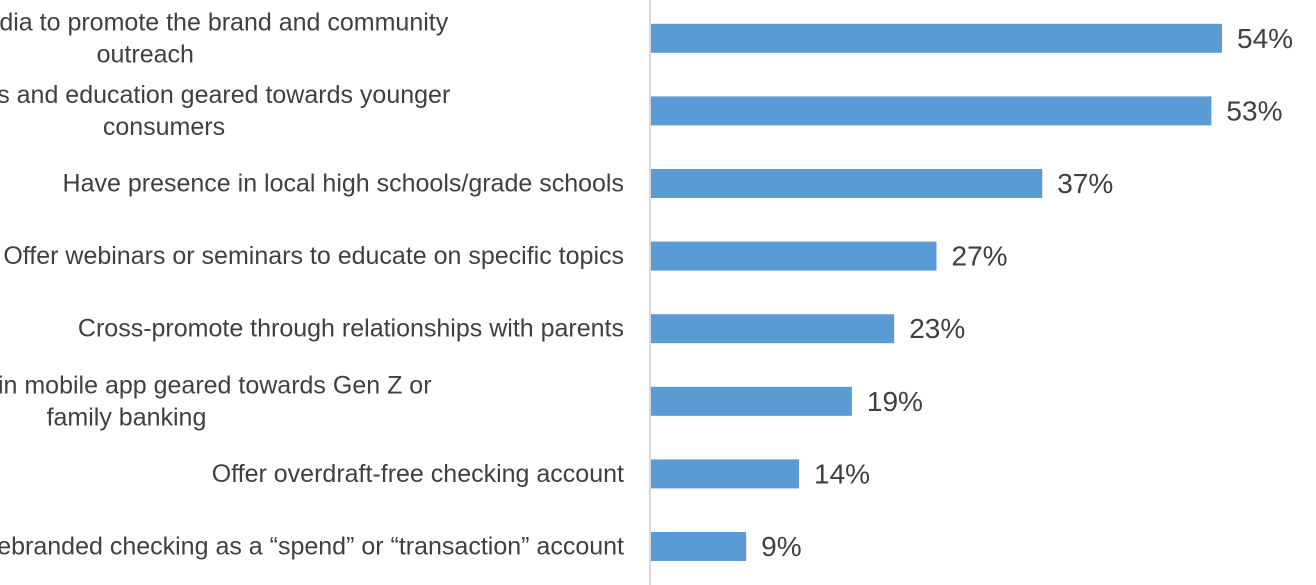  What do you see at coordinates (895, 401) in the screenshot?
I see `value-label: 19%` at bounding box center [895, 401].